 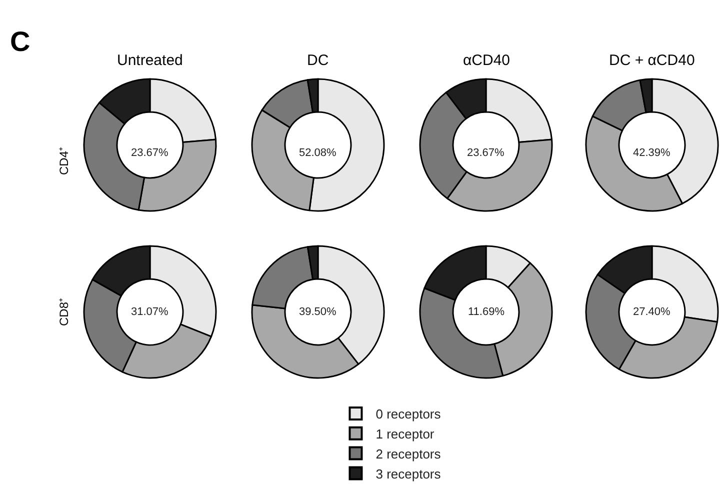 What do you see at coordinates (64, 160) in the screenshot?
I see `text: CD4⁺` at bounding box center [64, 160].